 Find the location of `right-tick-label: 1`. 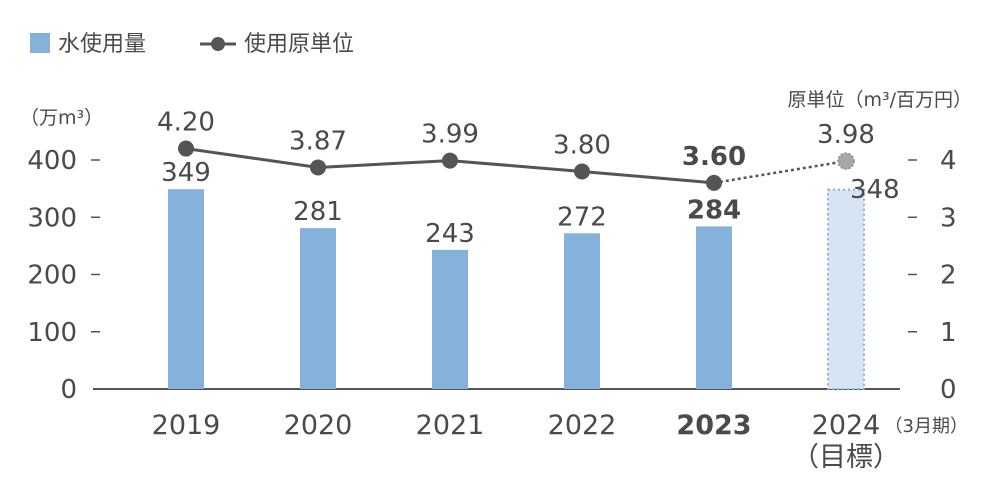

right-tick-label: 1 is located at coordinates (948, 333).